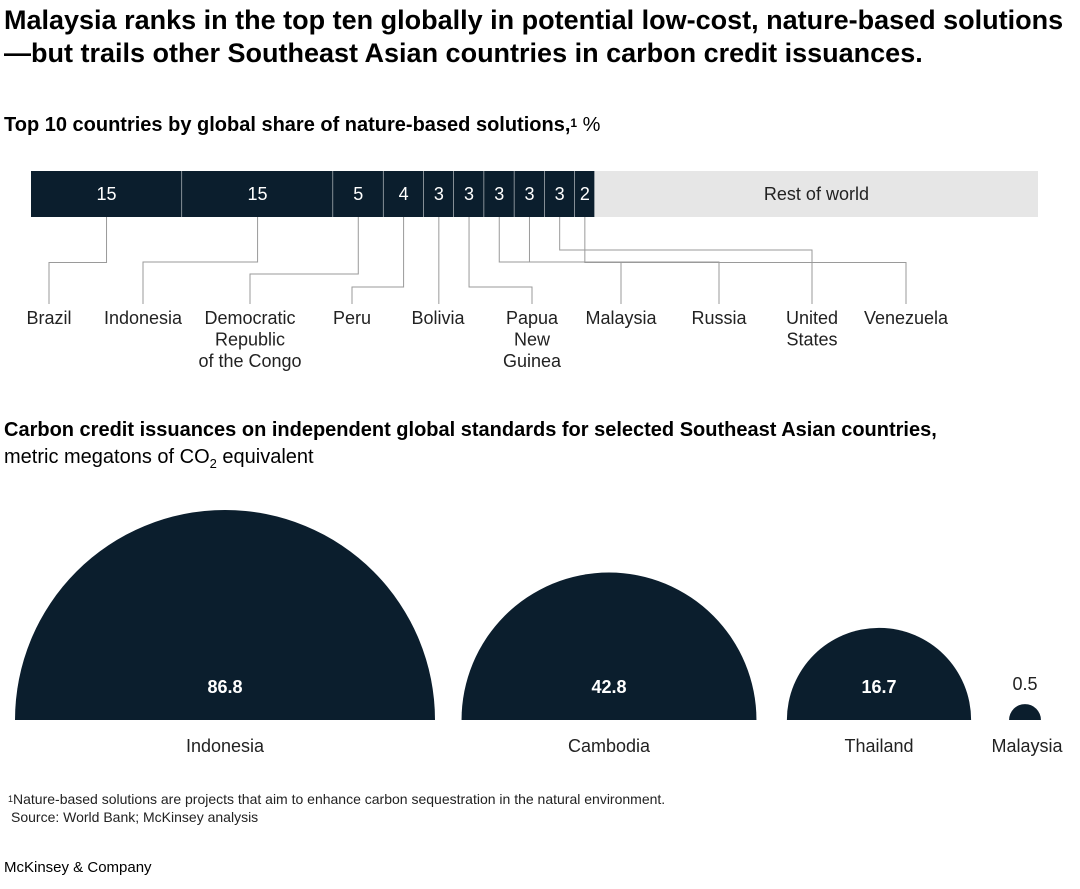  I want to click on category-label: Thailand, so click(878, 746).